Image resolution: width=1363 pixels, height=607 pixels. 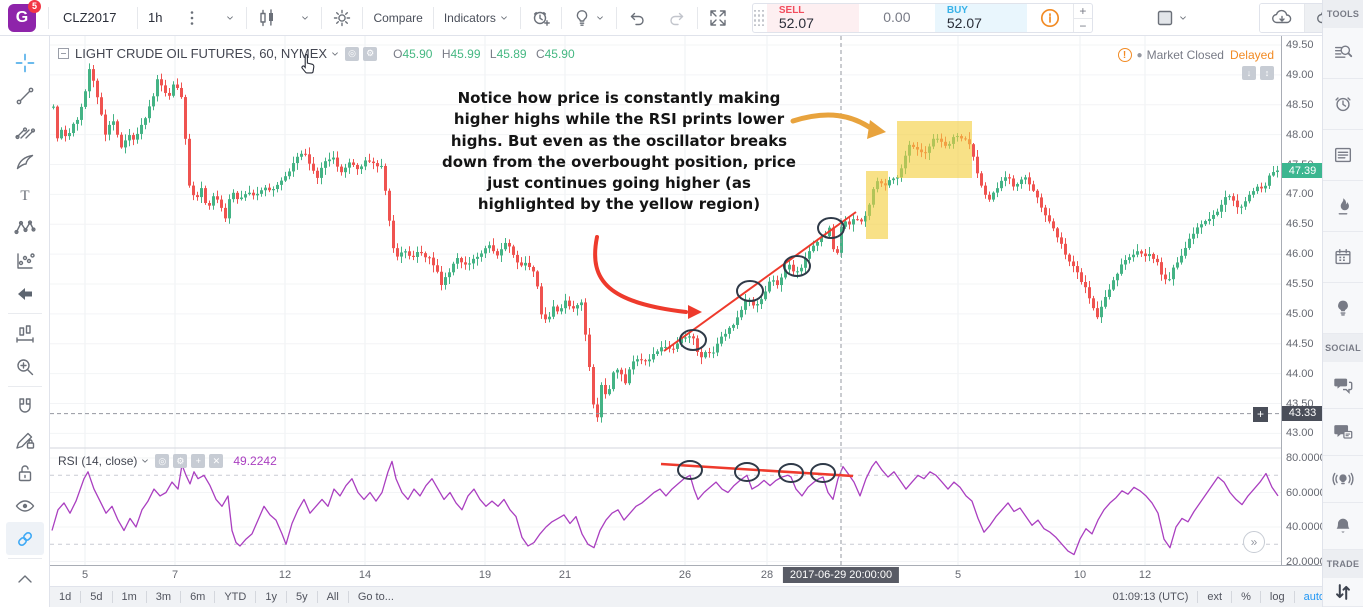 What do you see at coordinates (1343, 432) in the screenshot?
I see `sidebar-item-private-chat` at bounding box center [1343, 432].